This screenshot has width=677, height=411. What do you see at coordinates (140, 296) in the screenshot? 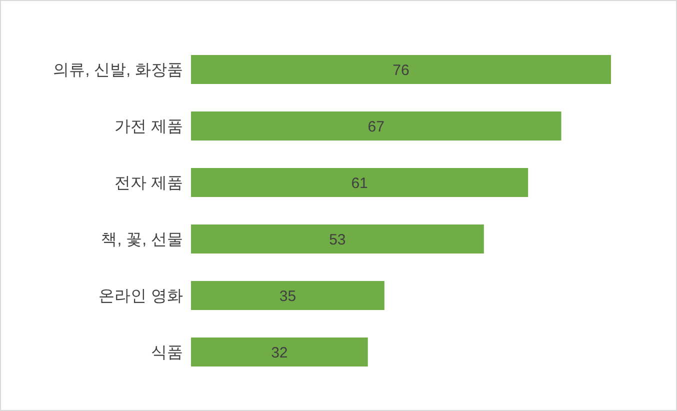
I see `y-tick-label: 온라인 영화` at bounding box center [140, 296].